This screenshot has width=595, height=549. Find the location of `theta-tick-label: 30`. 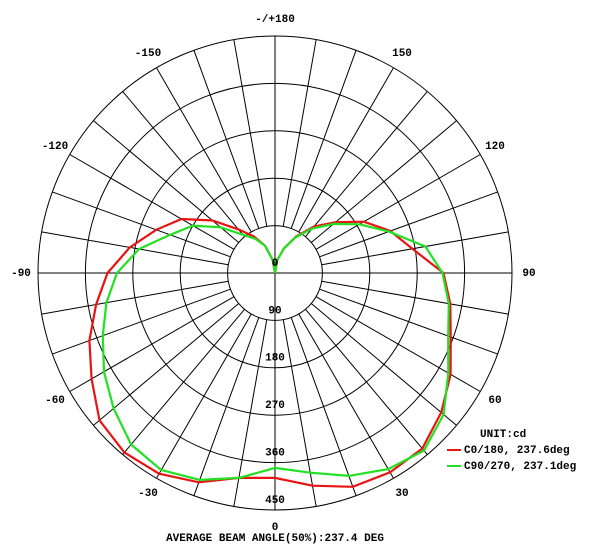

theta-tick-label: 30 is located at coordinates (401, 494).